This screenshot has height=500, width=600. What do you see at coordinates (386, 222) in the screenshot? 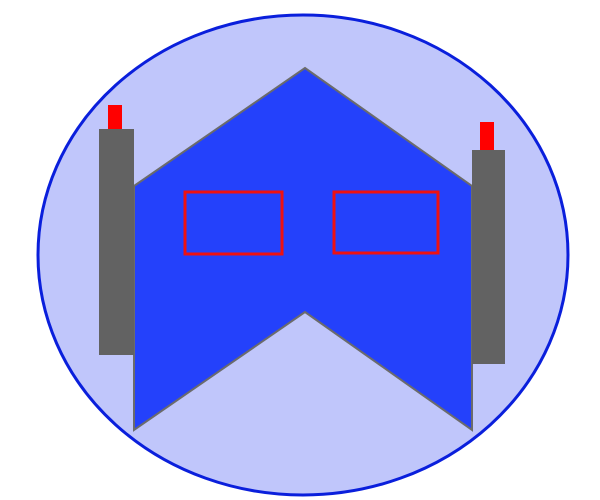
I see `right-window` at bounding box center [386, 222].